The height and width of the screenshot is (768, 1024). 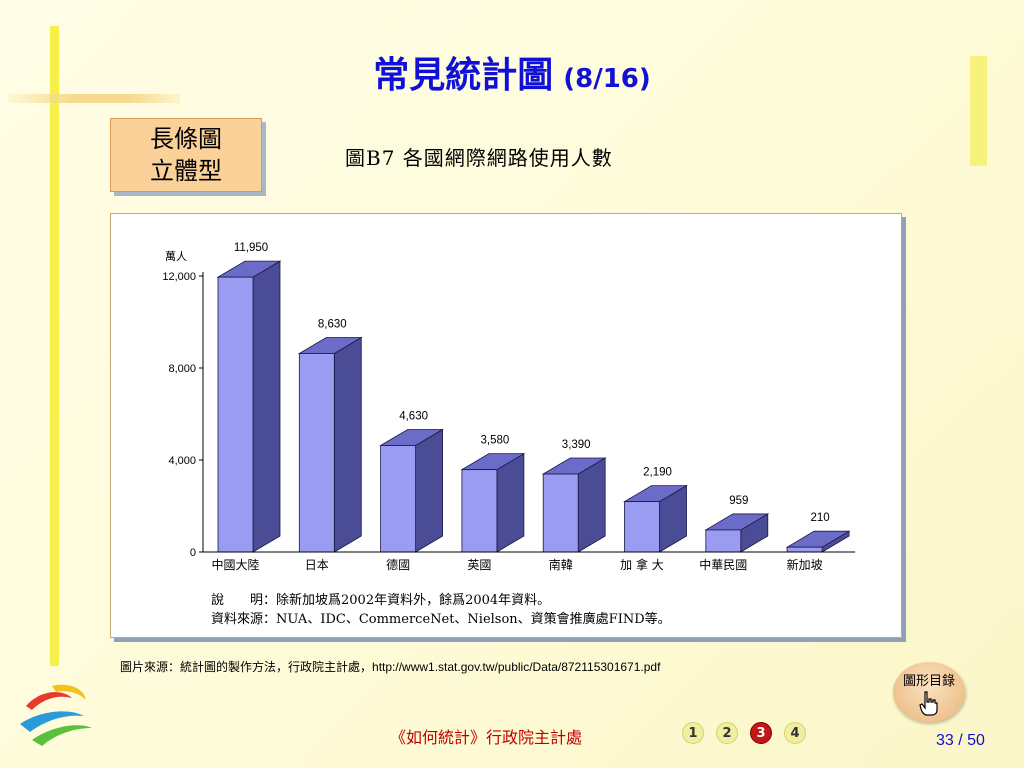 What do you see at coordinates (928, 703) in the screenshot?
I see `pointing-hand-icon` at bounding box center [928, 703].